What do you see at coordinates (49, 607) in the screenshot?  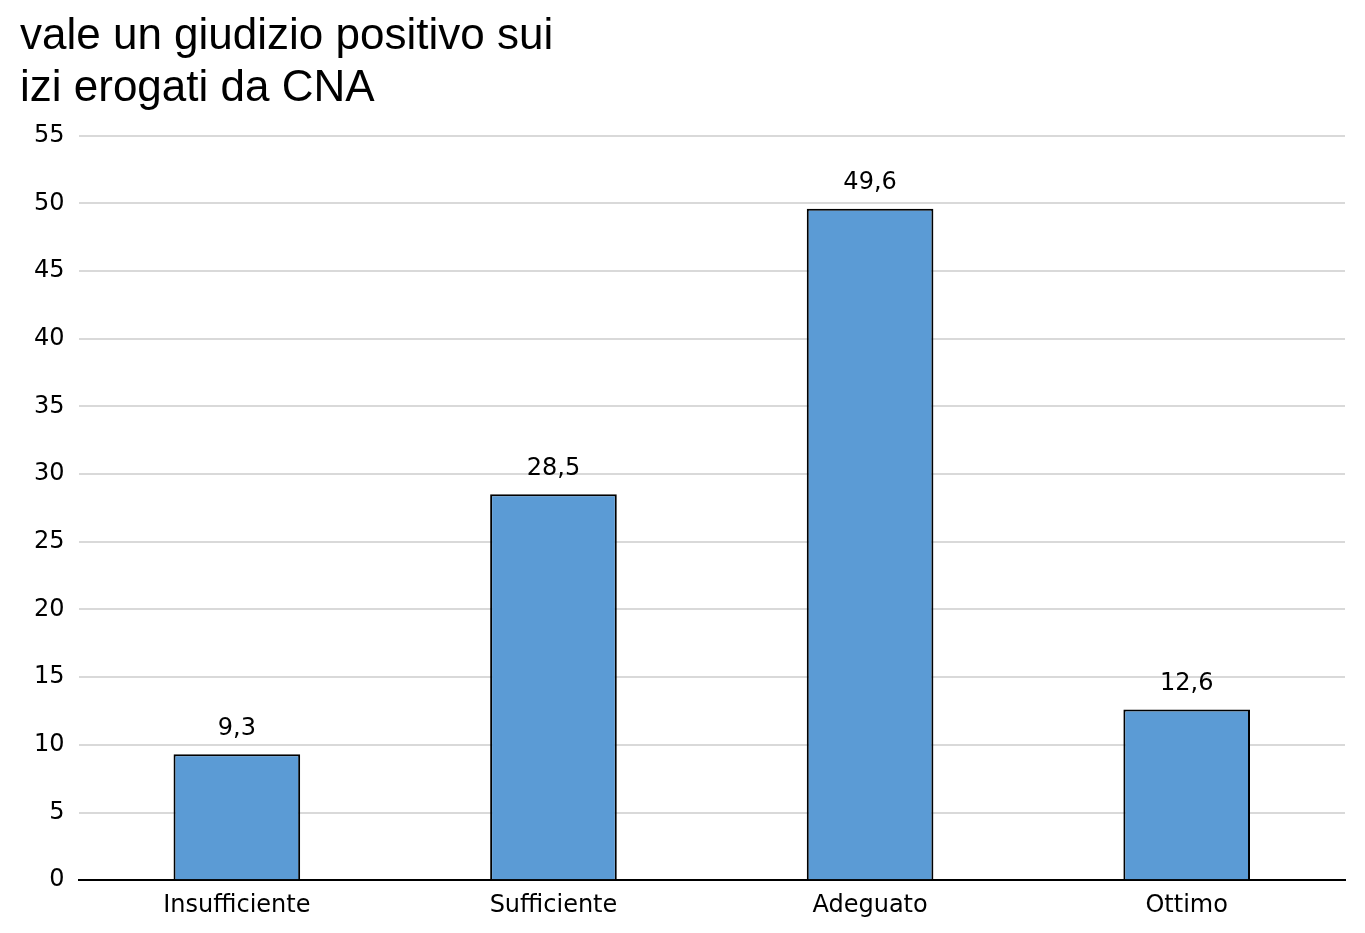 I see `y-tick-label: 20` at bounding box center [49, 607].